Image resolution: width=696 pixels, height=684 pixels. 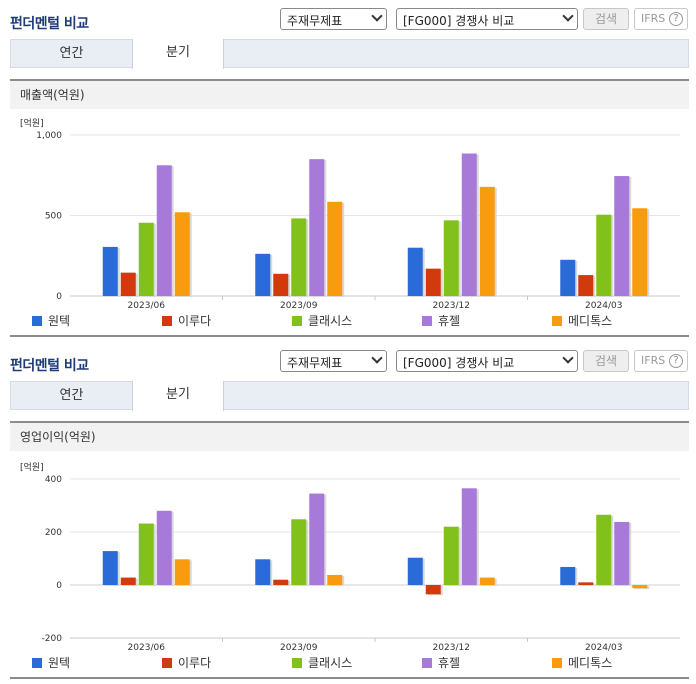 I want to click on legend-label: 메디톡스, so click(x=590, y=663).